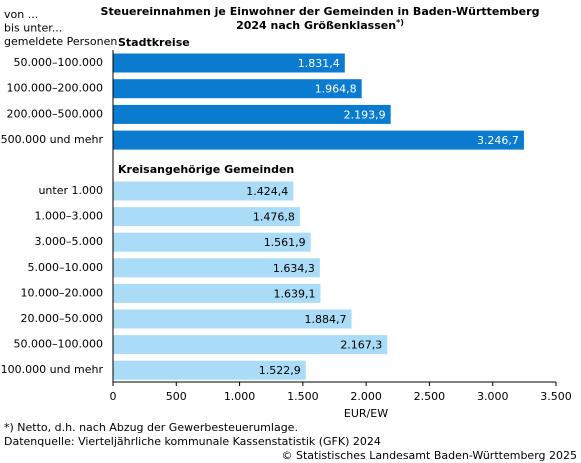 The image size is (581, 463). Describe the element at coordinates (60, 41) in the screenshot. I see `category-header: gemeldete Personen` at that location.